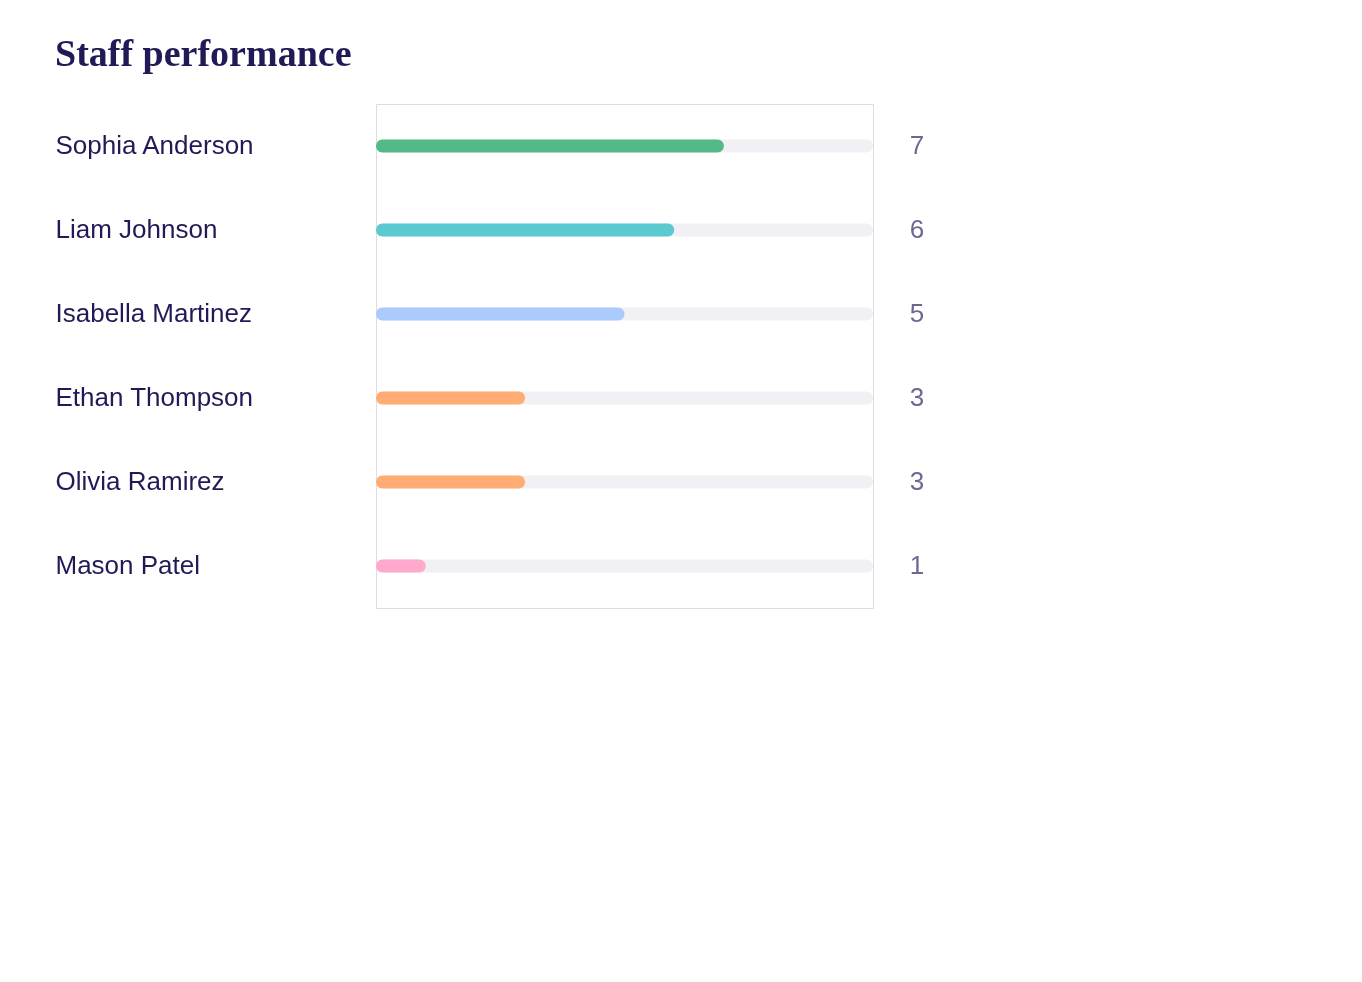  Describe the element at coordinates (136, 229) in the screenshot. I see `y-tick-label: Liam Johnson` at that location.